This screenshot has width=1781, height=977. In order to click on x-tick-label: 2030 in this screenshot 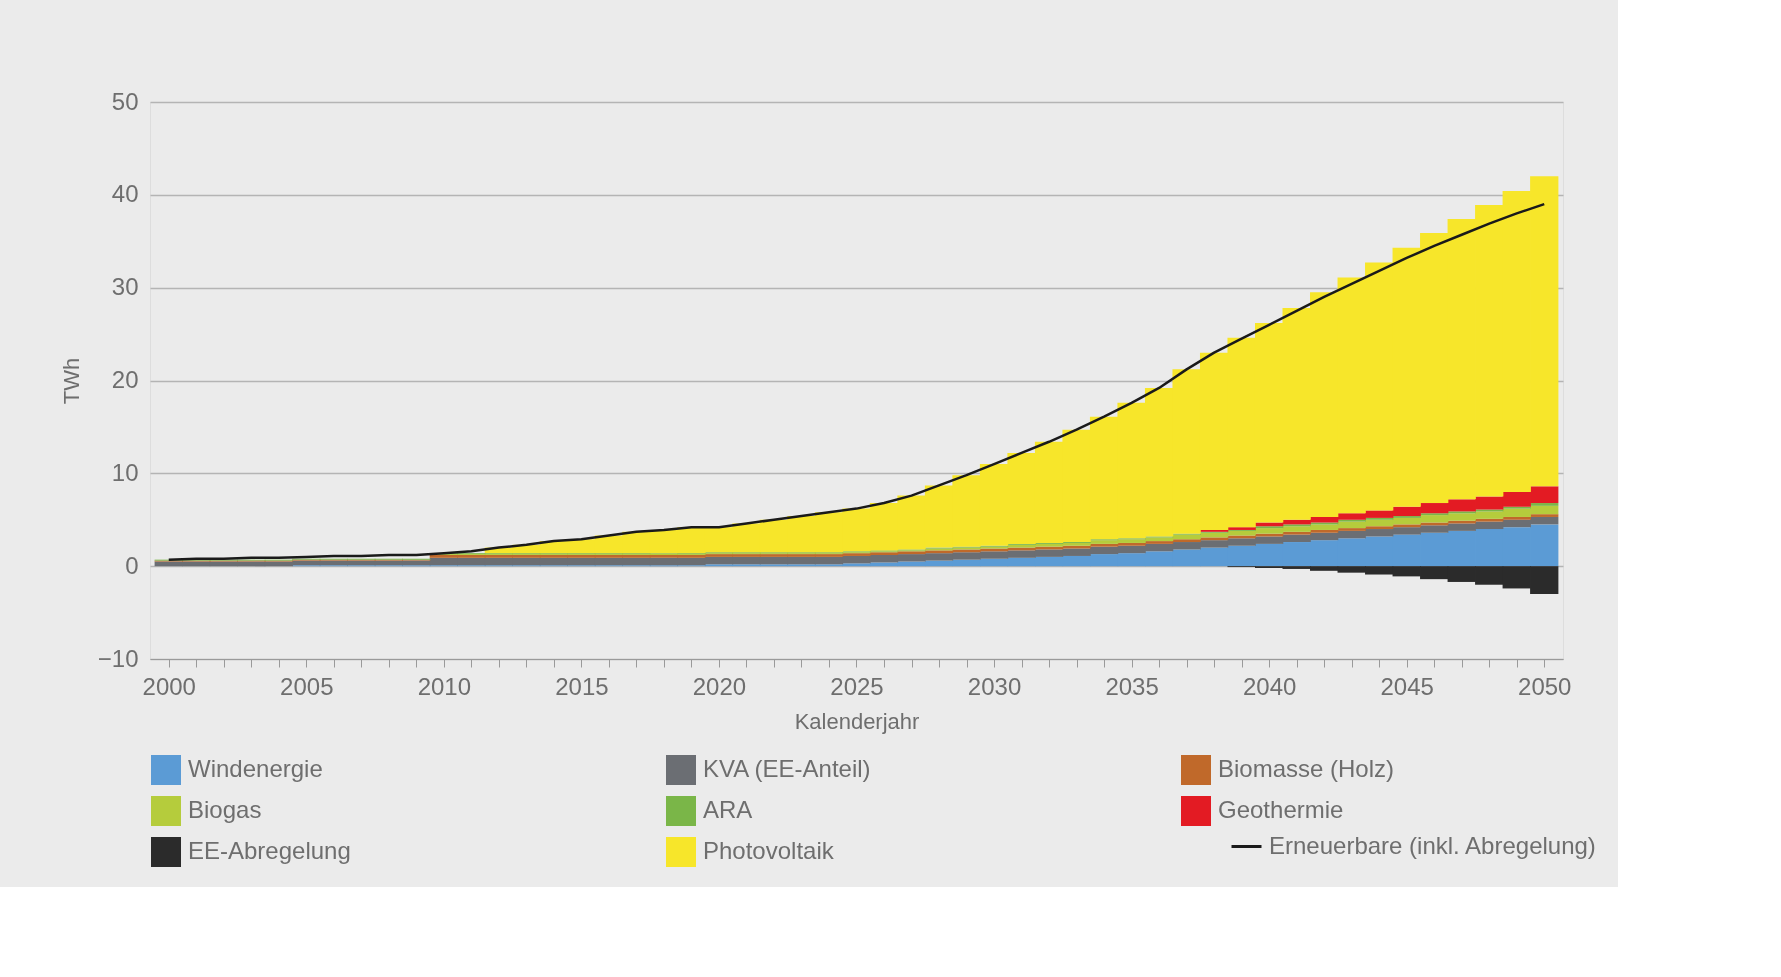, I will do `click(994, 686)`.